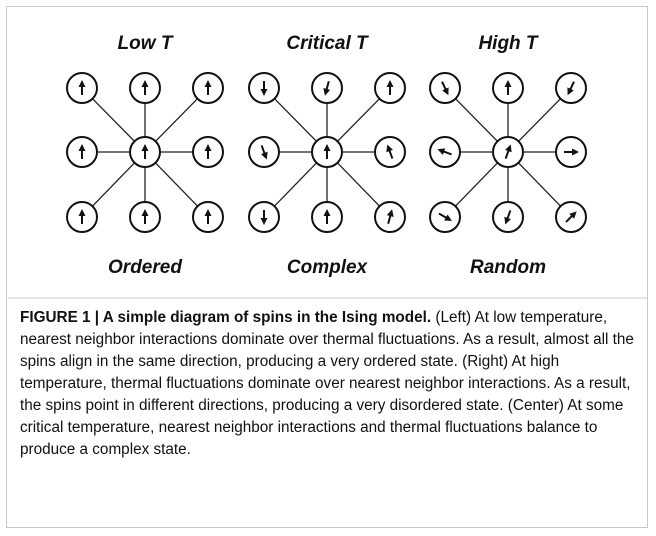 The height and width of the screenshot is (536, 656). What do you see at coordinates (508, 43) in the screenshot?
I see `panel-title: High T` at bounding box center [508, 43].